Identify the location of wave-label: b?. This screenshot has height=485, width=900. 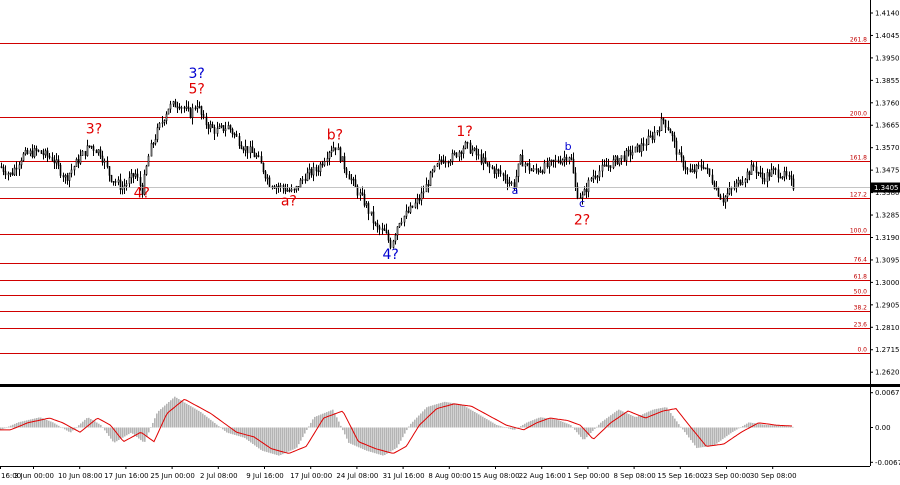
(335, 135).